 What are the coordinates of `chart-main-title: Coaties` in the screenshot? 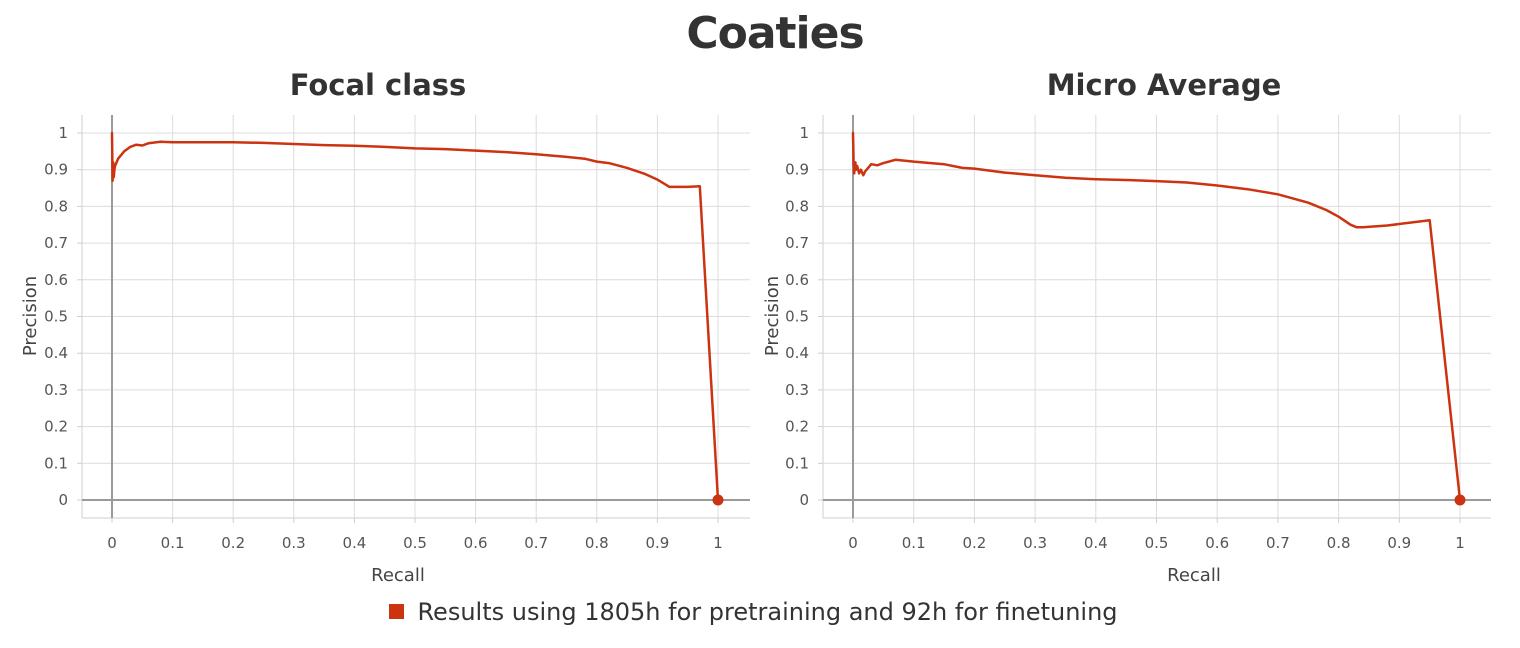 It's located at (775, 33).